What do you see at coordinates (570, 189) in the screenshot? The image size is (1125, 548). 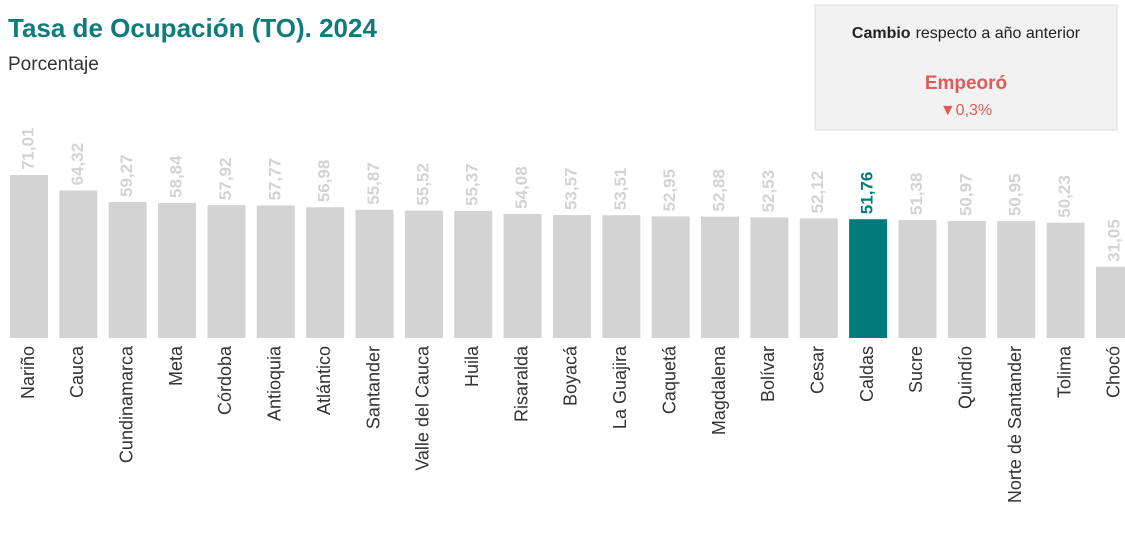 I see `value-label: 53,57` at bounding box center [570, 189].